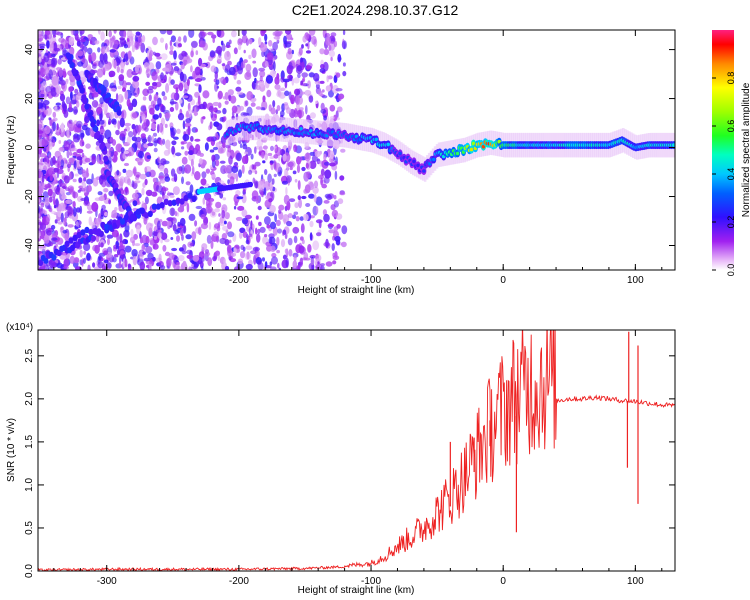  I want to click on spectrogram-x-tick-label: -300, so click(107, 280).